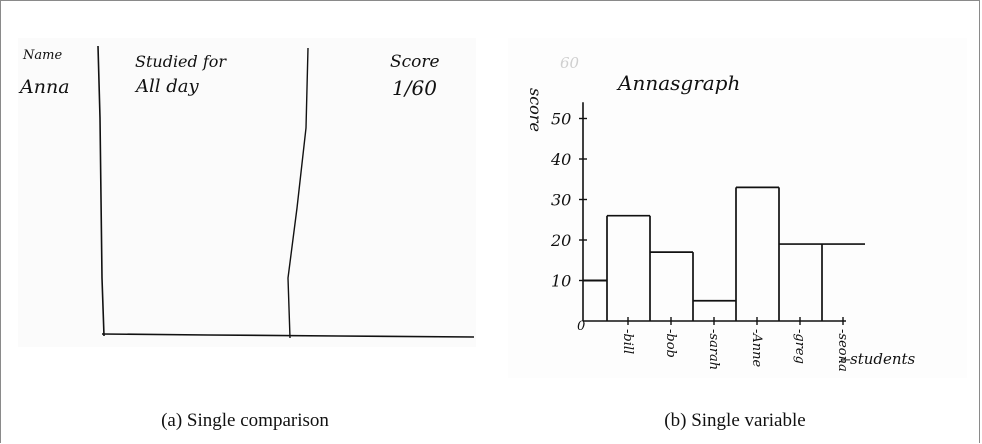  Describe the element at coordinates (627, 341) in the screenshot. I see `x-tick-label: -bill` at that location.